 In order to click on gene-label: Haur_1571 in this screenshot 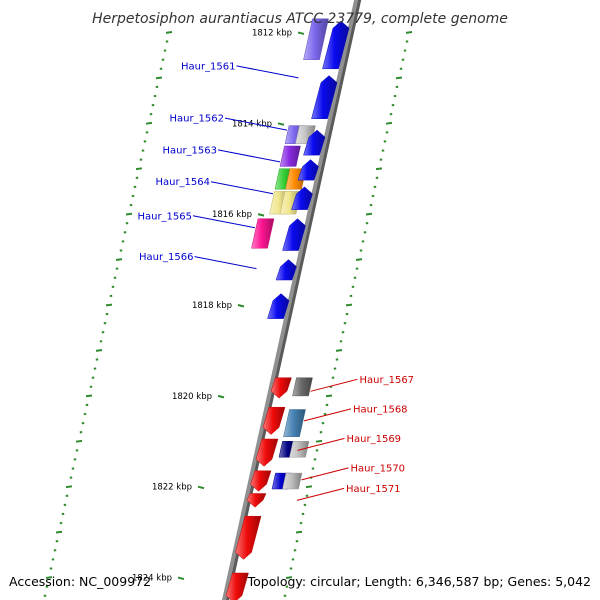, I will do `click(373, 489)`.